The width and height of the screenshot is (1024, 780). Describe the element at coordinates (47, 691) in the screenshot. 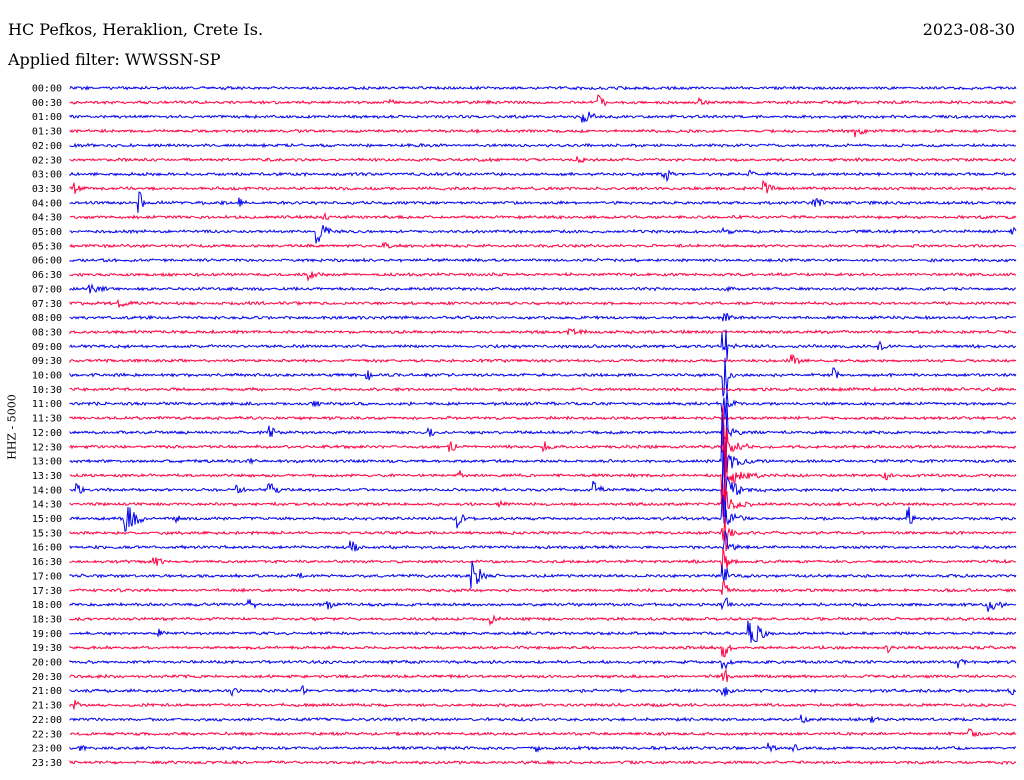

I see `time-label: 21:00` at that location.